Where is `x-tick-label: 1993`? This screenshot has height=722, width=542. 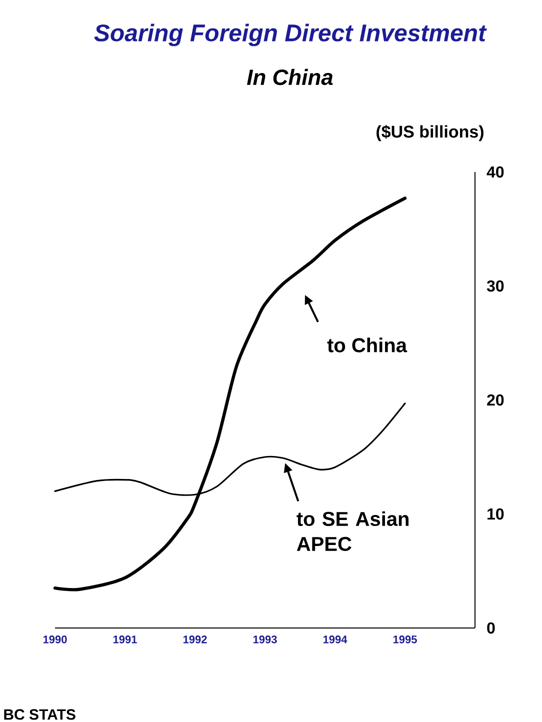 x-tick-label: 1993 is located at coordinates (265, 640).